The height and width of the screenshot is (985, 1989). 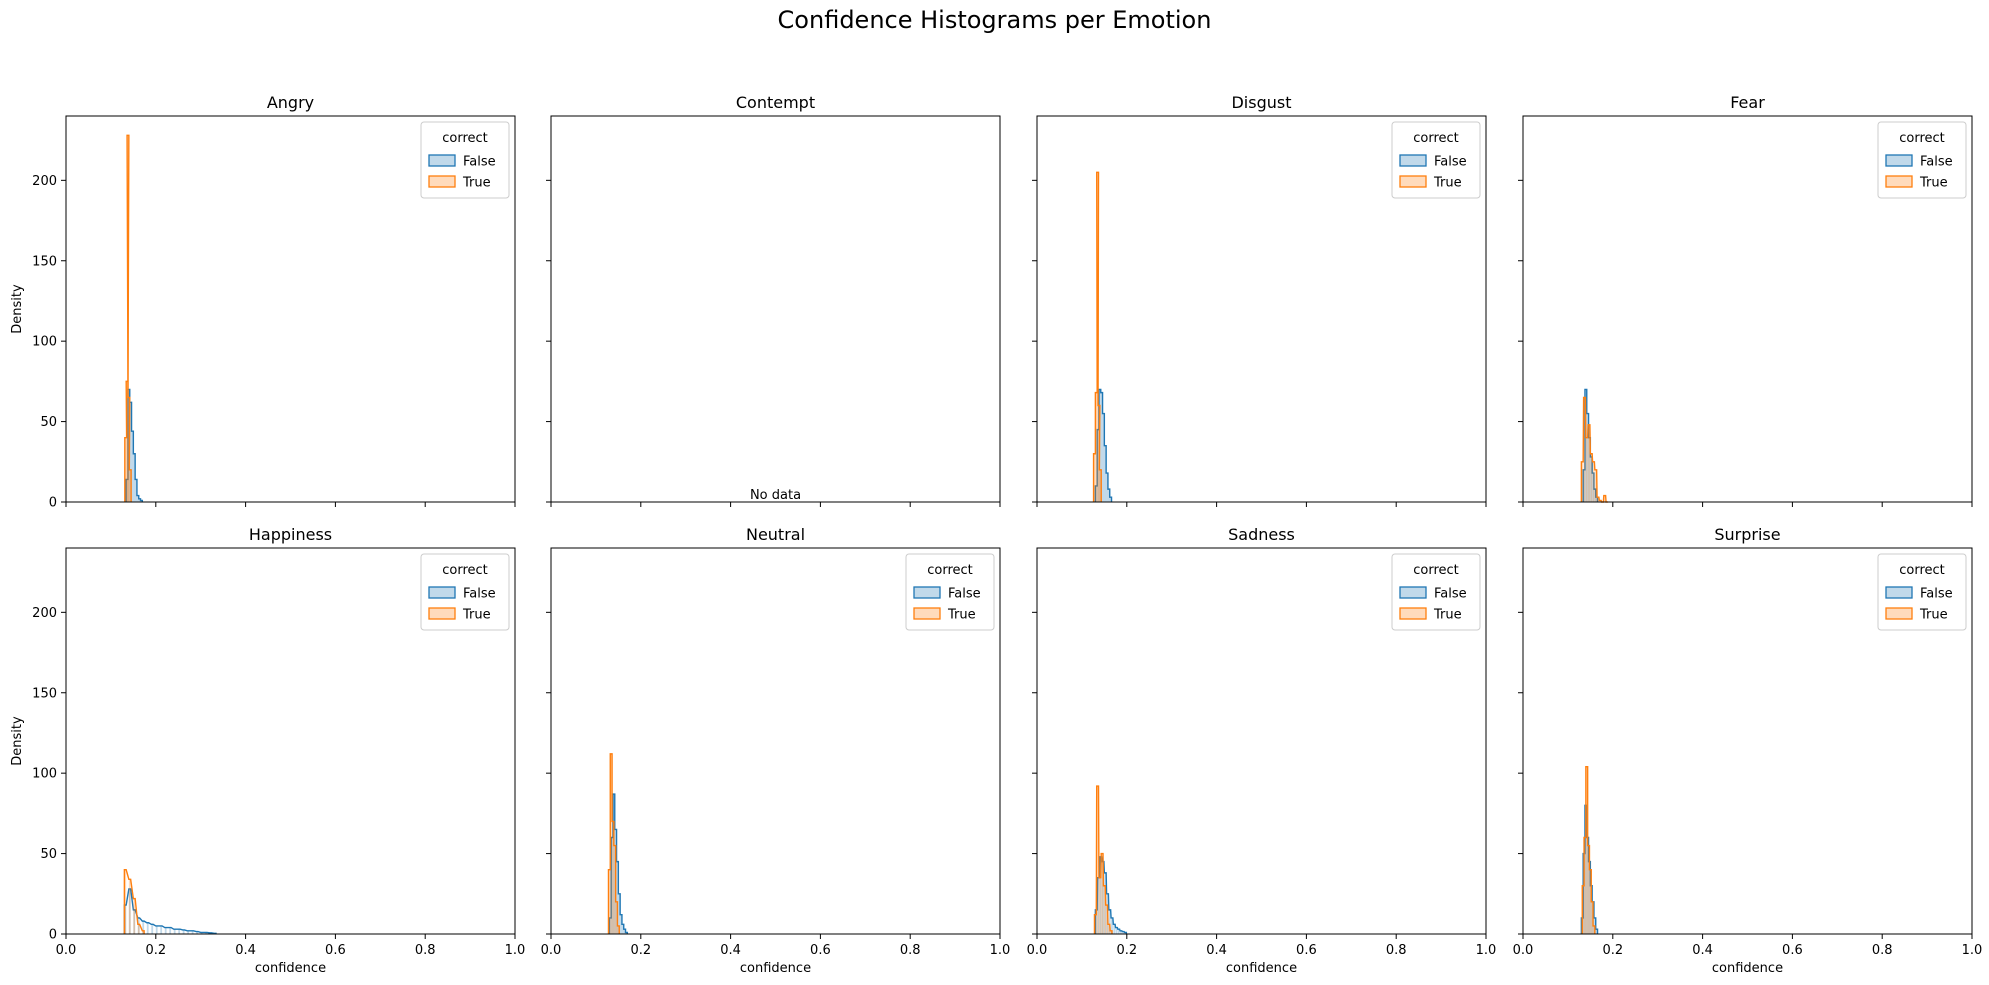 I want to click on y-tick-label: 0, so click(x=53, y=503).